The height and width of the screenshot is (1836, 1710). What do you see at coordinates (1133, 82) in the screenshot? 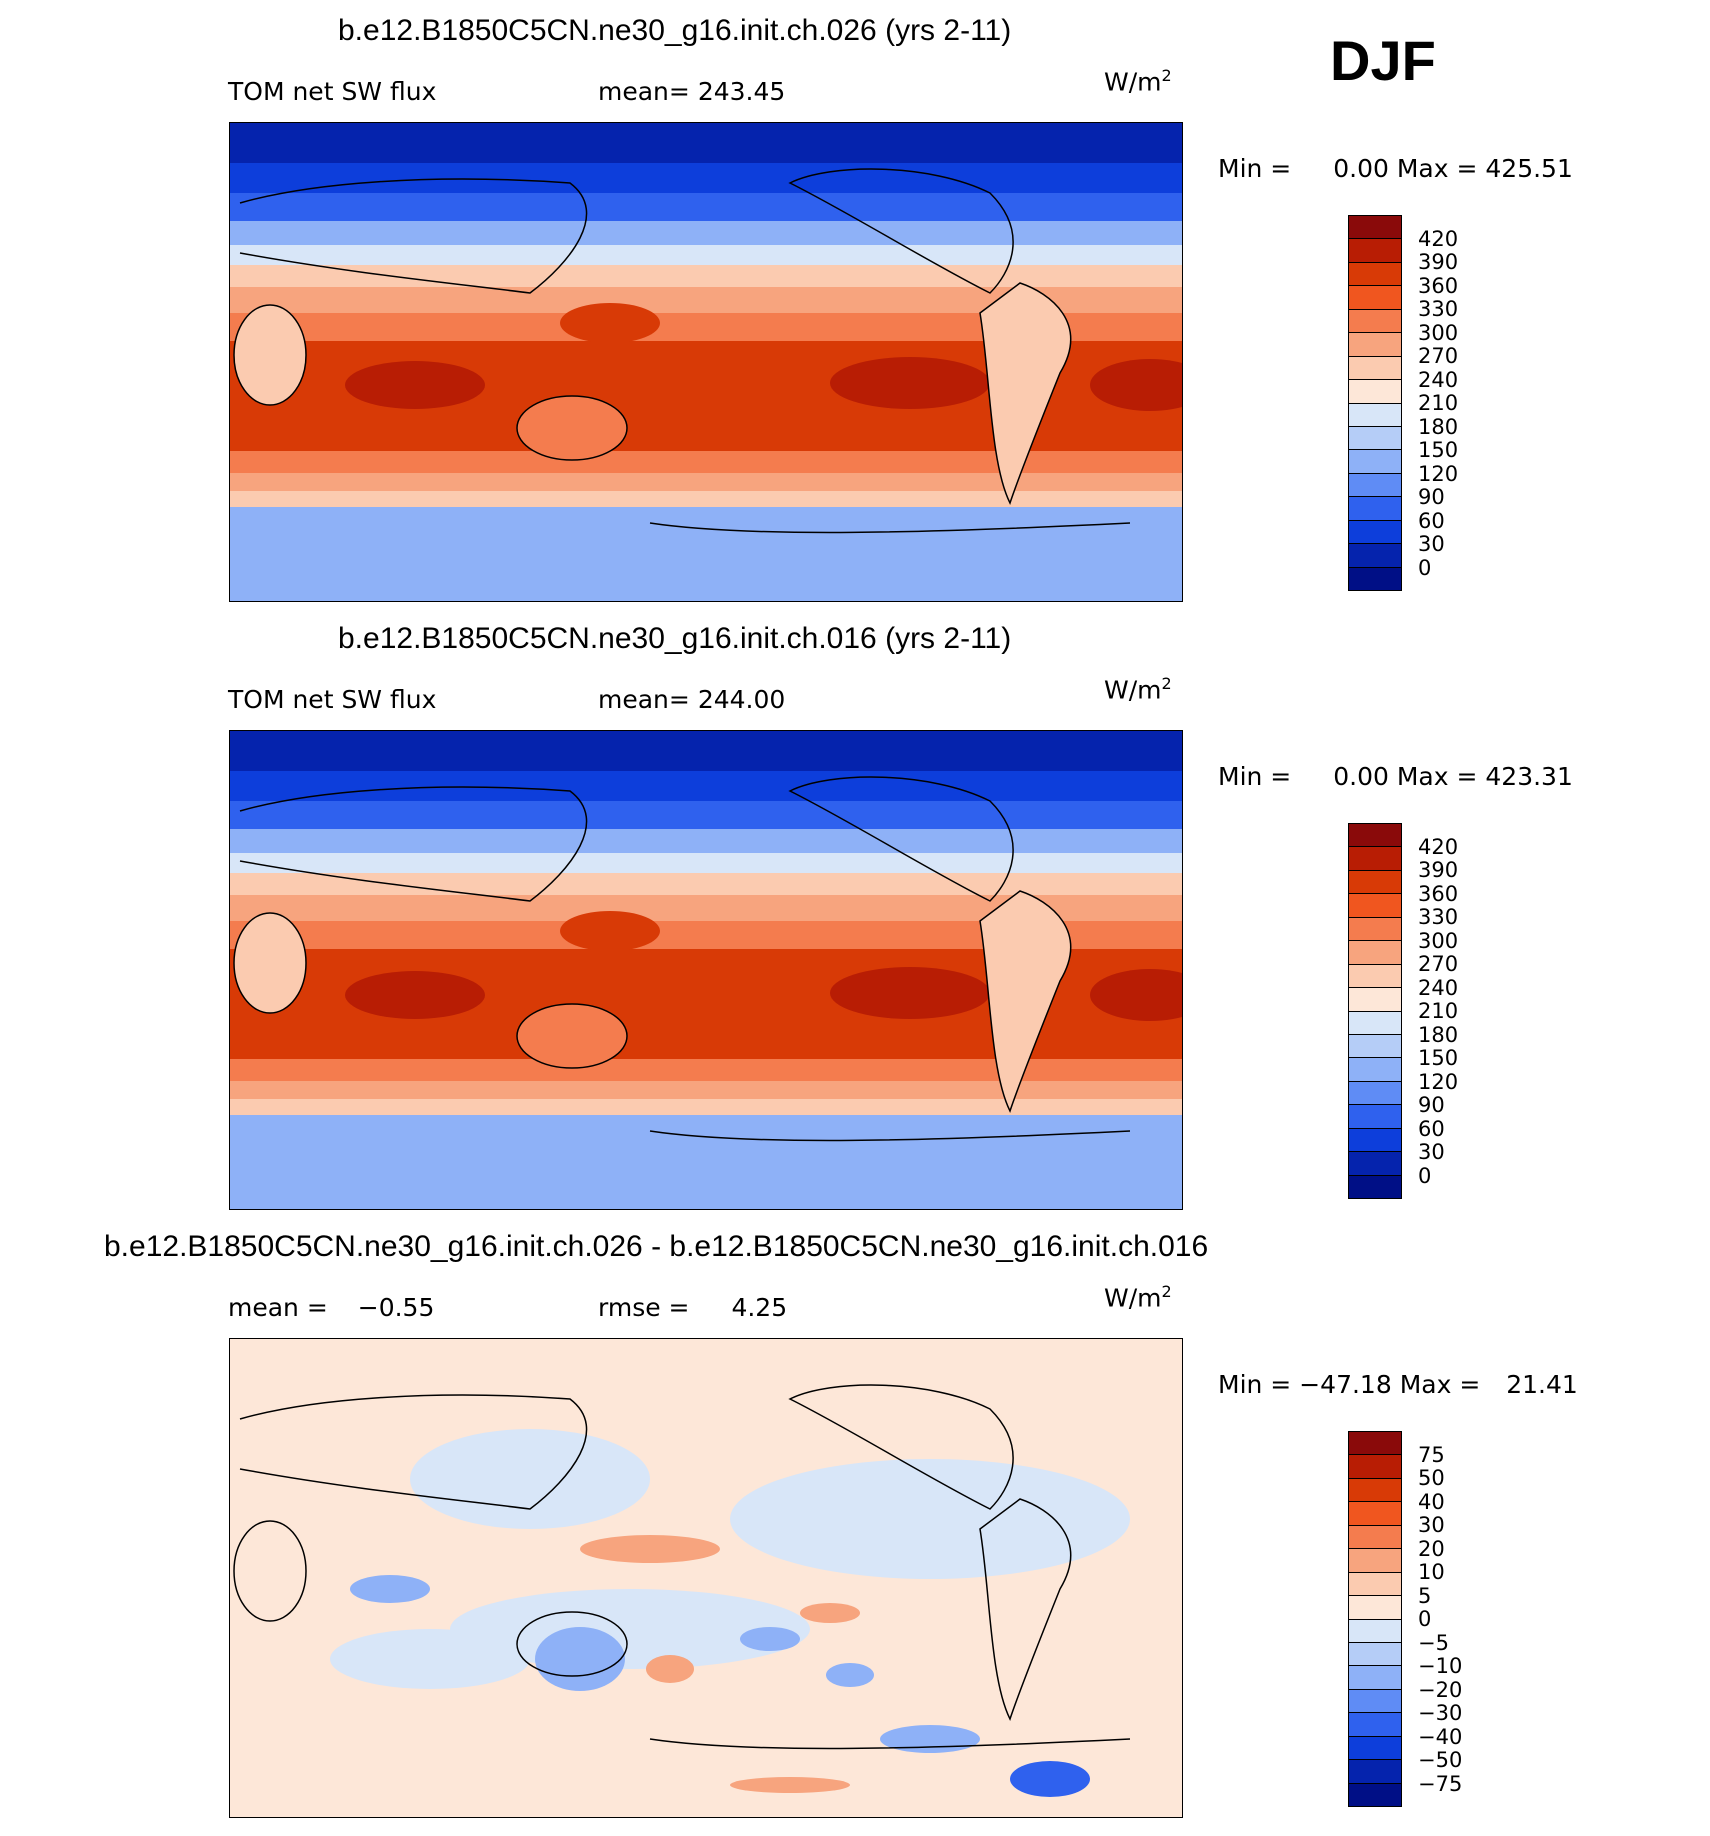
I see `panel1-units-base: W/m` at bounding box center [1133, 82].